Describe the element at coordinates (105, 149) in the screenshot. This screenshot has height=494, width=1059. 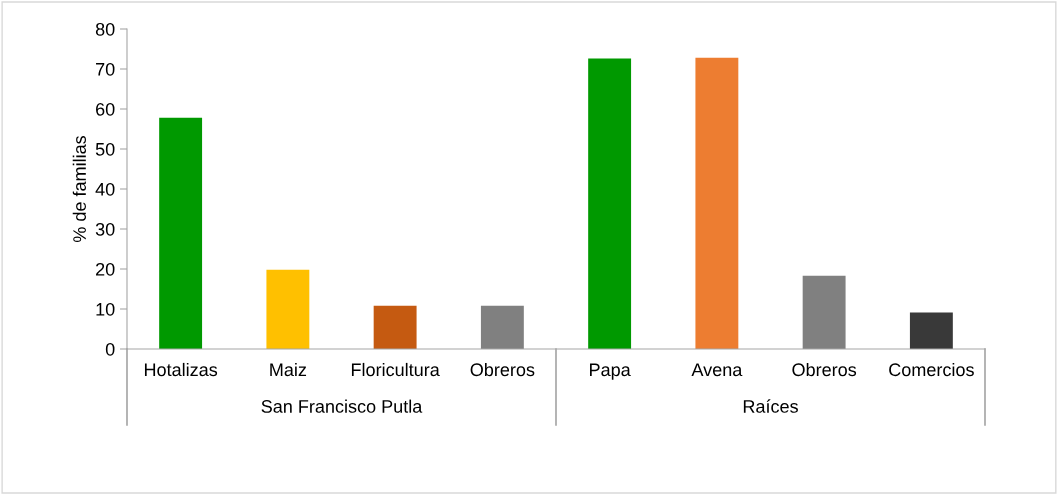
I see `y-tick-label: 50` at that location.